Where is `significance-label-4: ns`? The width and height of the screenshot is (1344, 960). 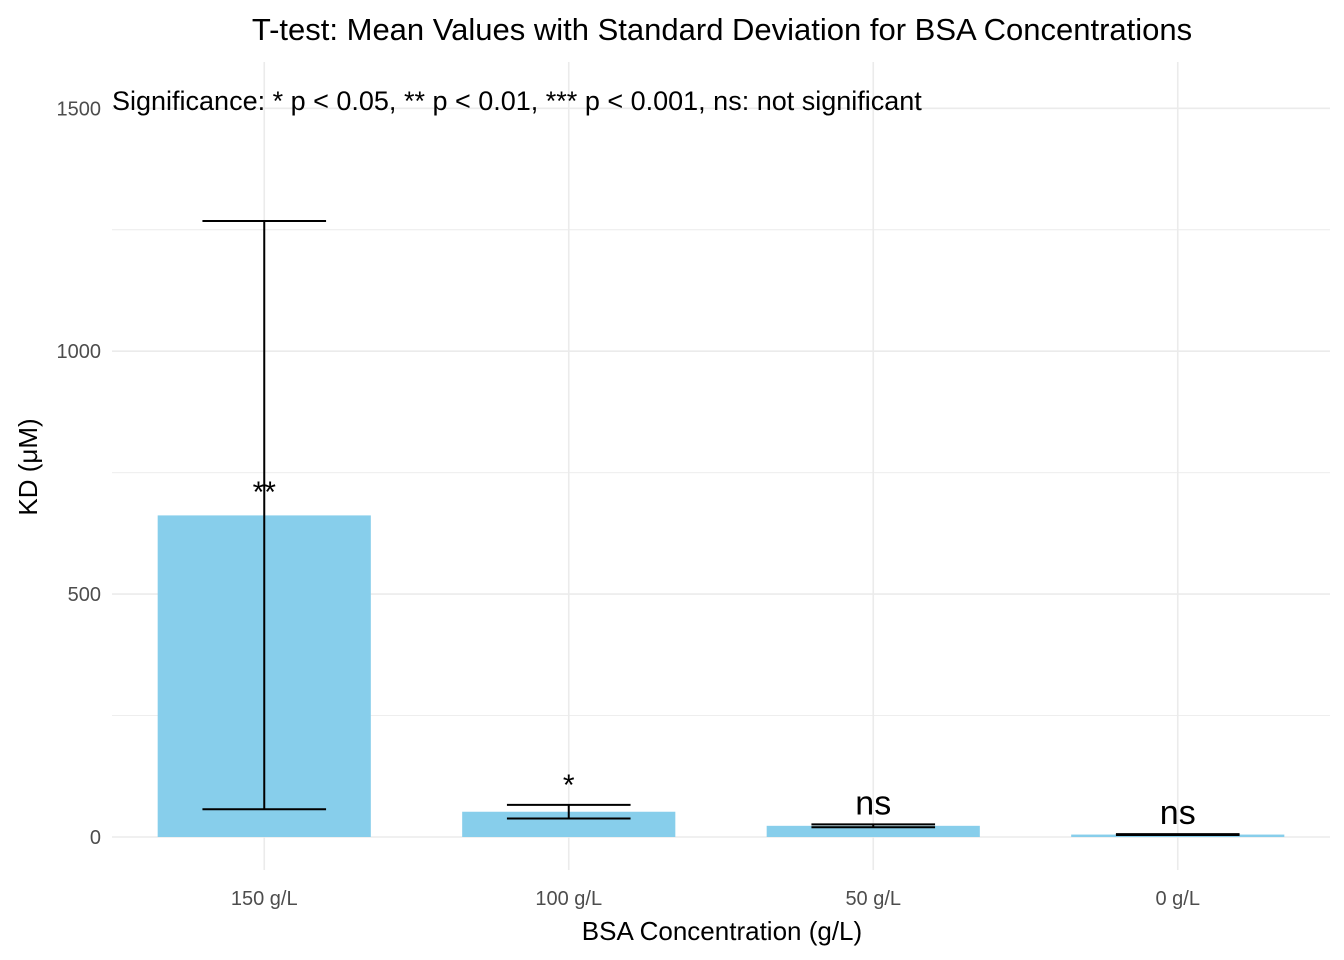 significance-label-4: ns is located at coordinates (1178, 813).